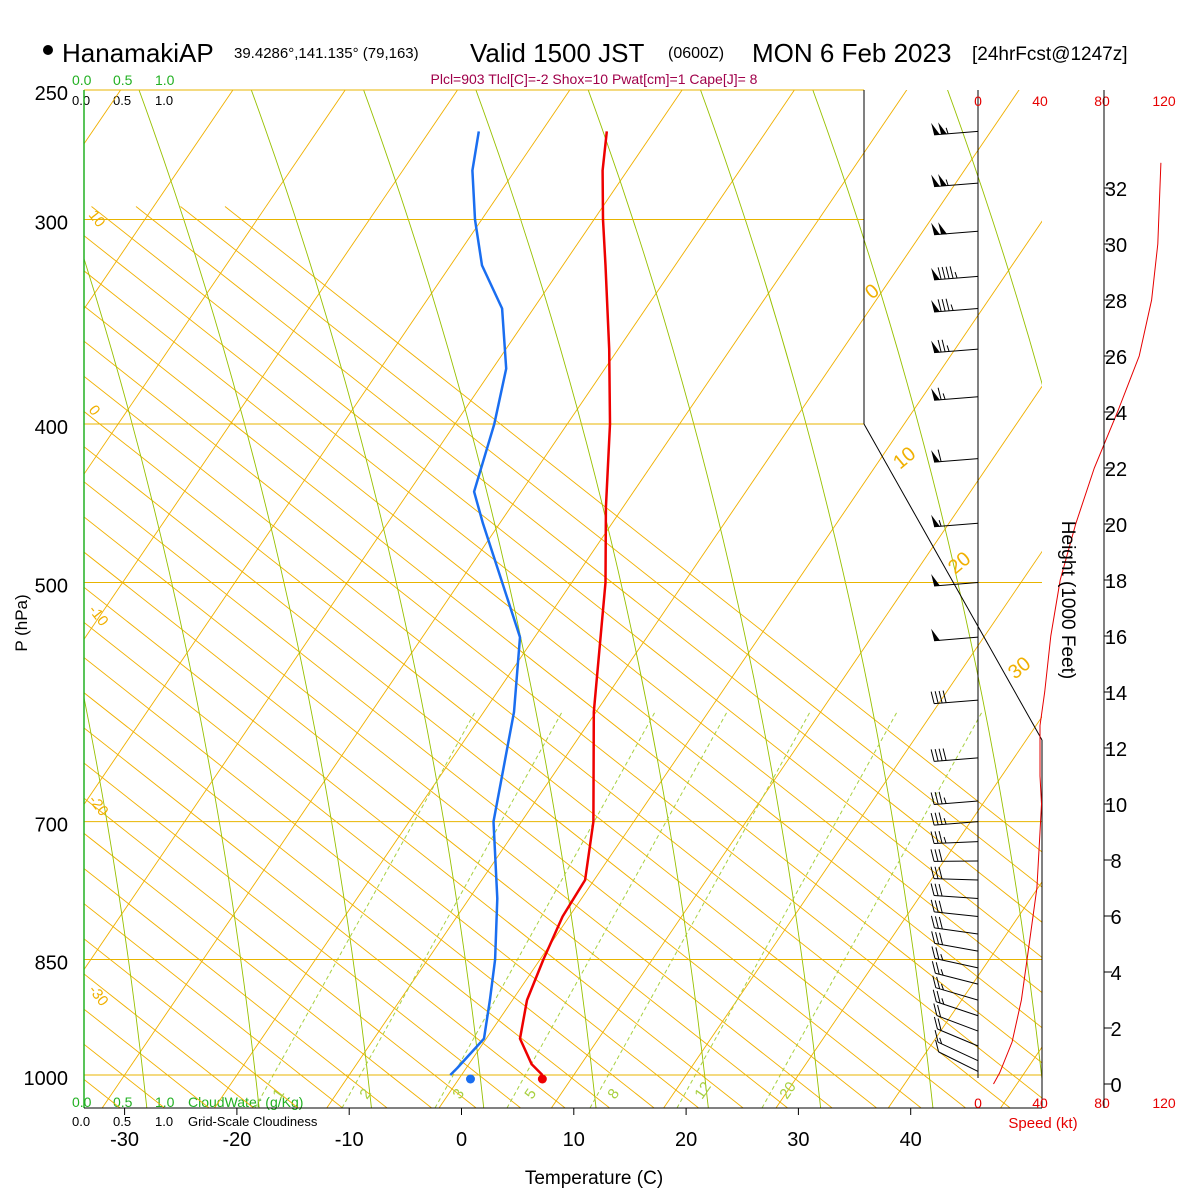 The image size is (1200, 1200). I want to click on height-tick-label: 8, so click(1115, 862).